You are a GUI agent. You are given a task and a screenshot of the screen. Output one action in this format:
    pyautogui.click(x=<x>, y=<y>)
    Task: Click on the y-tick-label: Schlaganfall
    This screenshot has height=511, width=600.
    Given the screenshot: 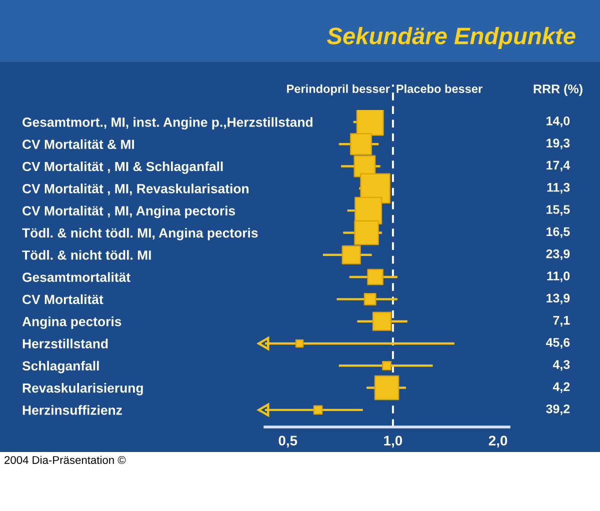 What is the action you would take?
    pyautogui.click(x=60, y=367)
    